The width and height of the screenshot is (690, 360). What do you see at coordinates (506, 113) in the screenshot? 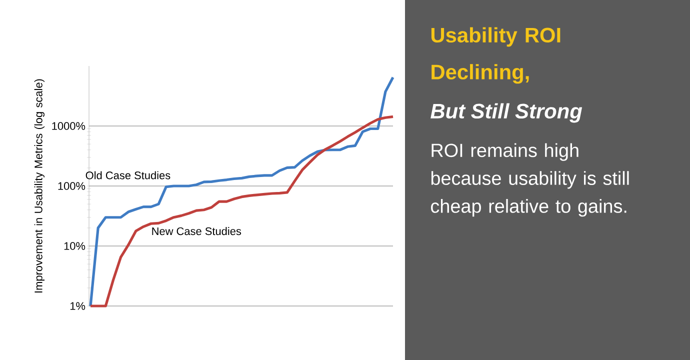
I see `text: But Still Strong` at bounding box center [506, 113].